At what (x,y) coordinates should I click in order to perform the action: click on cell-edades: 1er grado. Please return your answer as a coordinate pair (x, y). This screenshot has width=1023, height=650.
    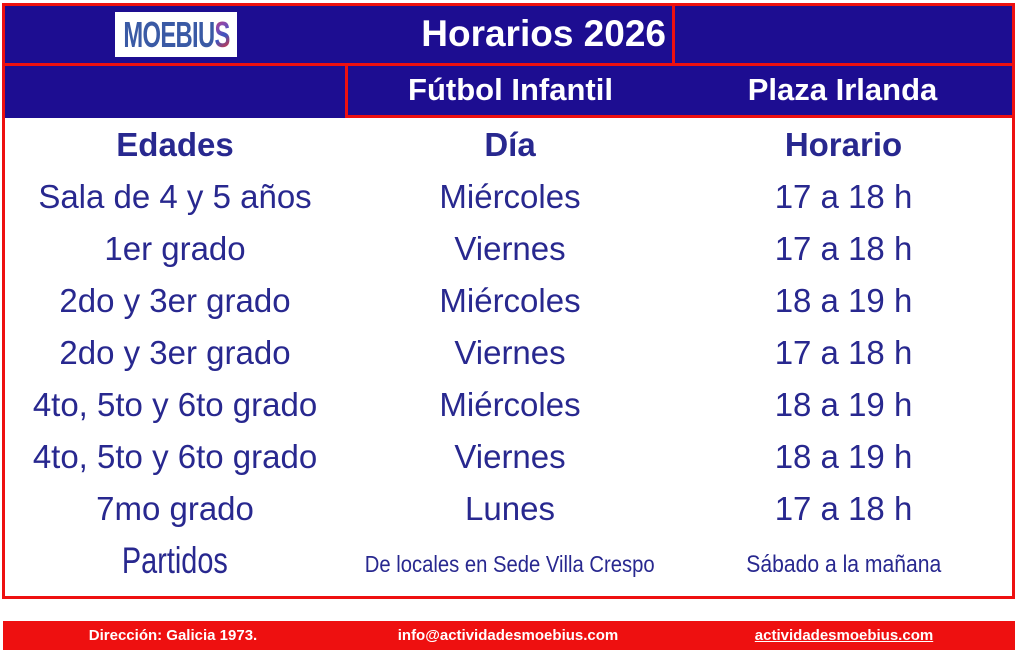
    Looking at the image, I should click on (175, 248).